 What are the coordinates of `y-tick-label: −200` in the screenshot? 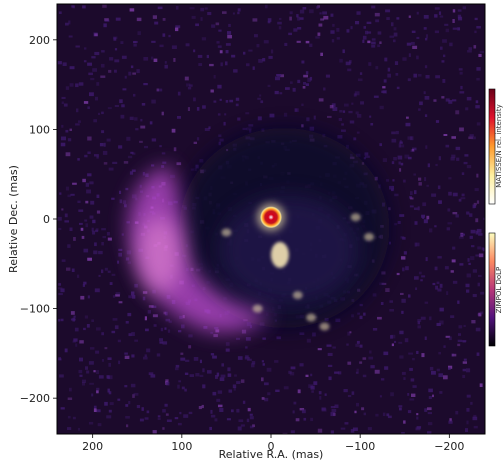 It's located at (35, 398).